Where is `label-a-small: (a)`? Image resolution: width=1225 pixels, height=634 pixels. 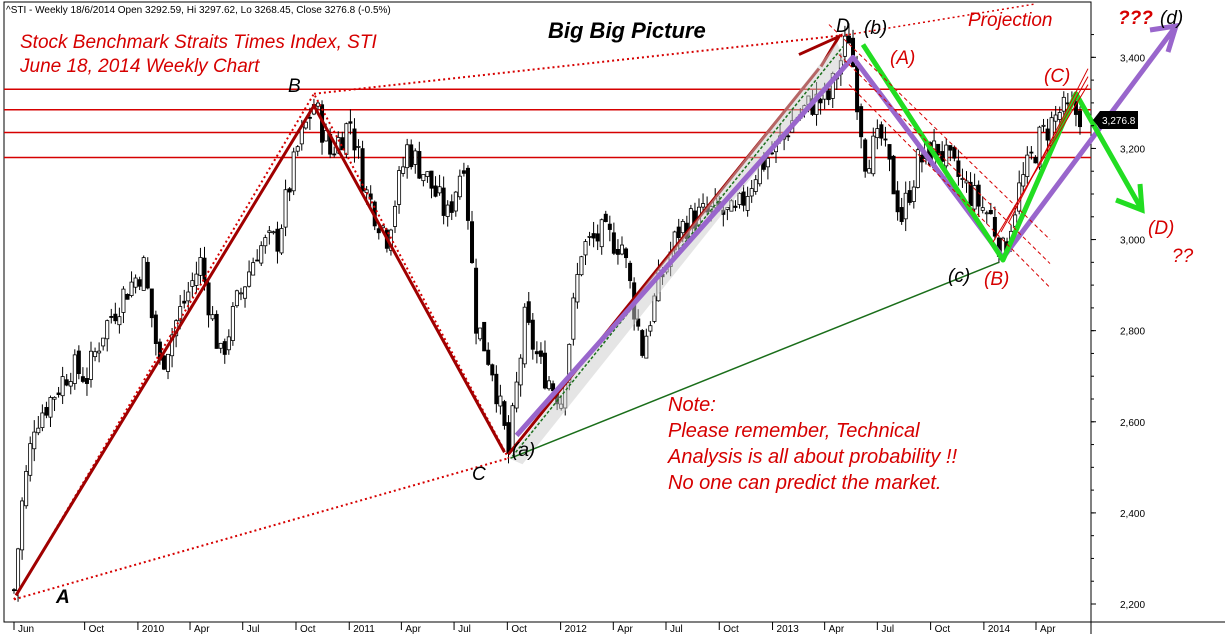
label-a-small: (a) is located at coordinates (523, 450).